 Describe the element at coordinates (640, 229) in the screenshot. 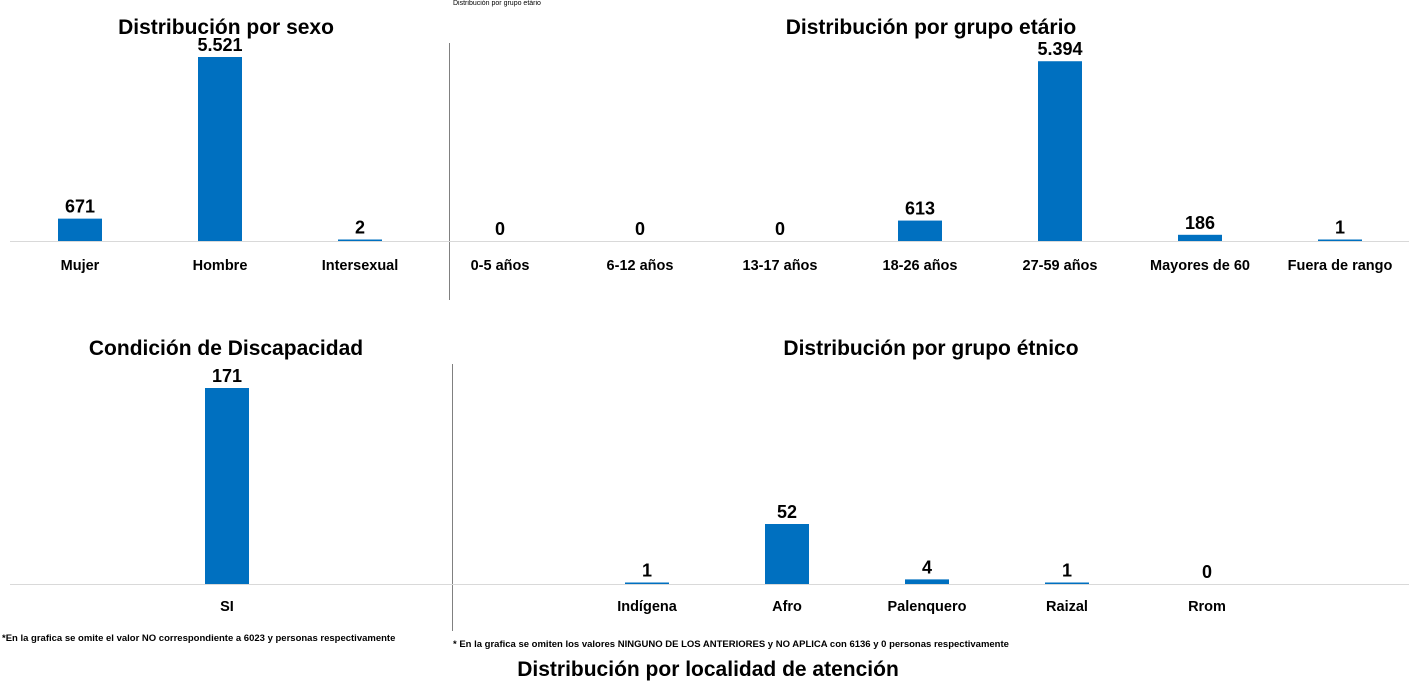

I see `data-label-etario-1: 0` at that location.